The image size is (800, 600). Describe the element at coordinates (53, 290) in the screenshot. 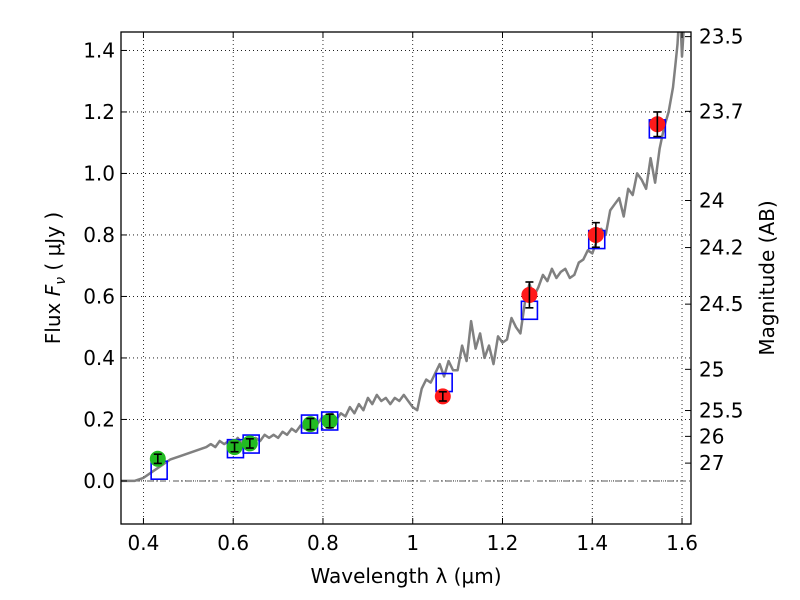

I see `y-axis-label-symbol: F` at that location.